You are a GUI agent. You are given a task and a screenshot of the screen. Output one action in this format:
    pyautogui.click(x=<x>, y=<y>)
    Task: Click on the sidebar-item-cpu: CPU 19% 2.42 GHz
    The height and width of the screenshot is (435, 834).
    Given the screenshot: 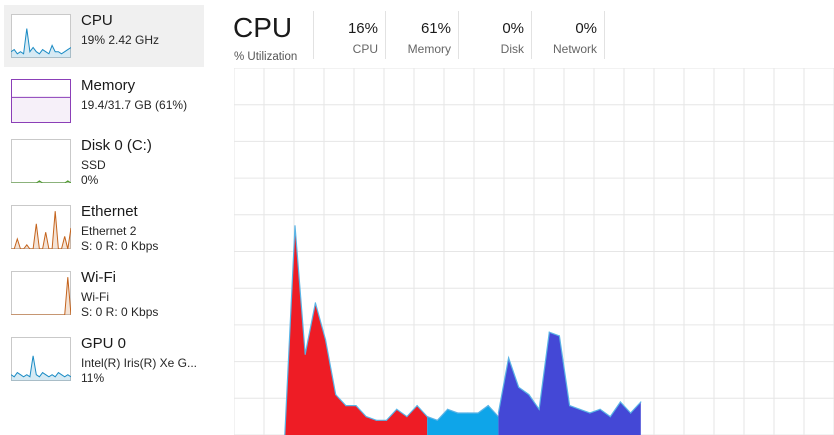 What is the action you would take?
    pyautogui.click(x=104, y=36)
    